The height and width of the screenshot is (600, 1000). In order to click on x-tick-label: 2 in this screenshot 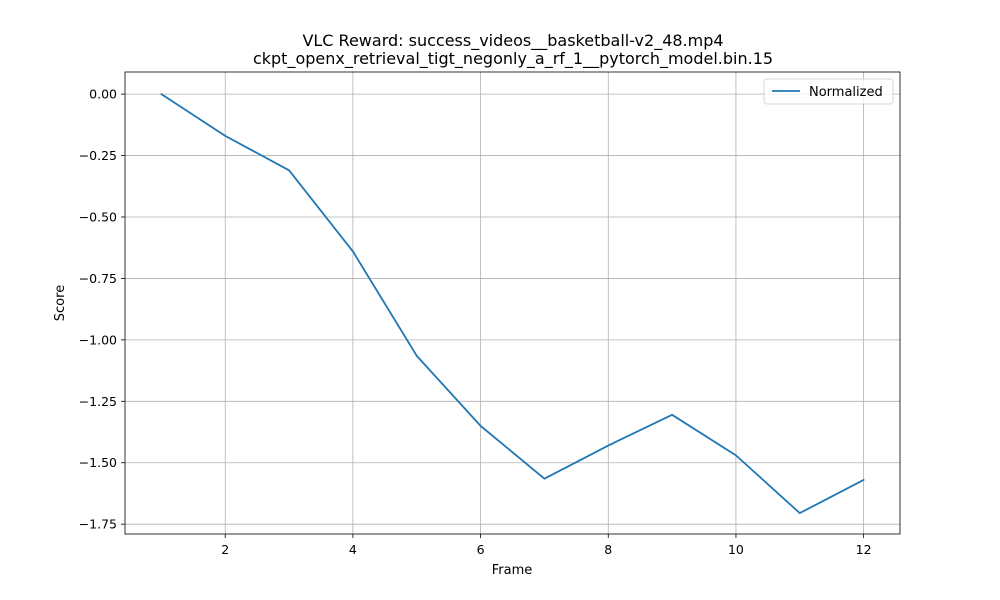, I will do `click(225, 549)`.